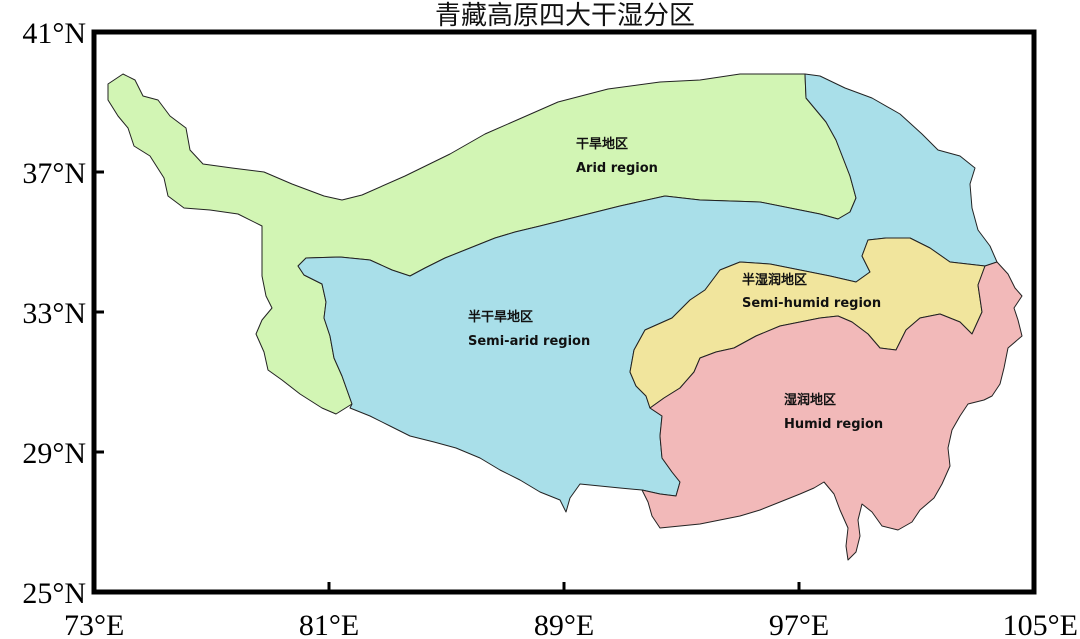 The width and height of the screenshot is (1080, 639). I want to click on y-tick-label: 25°N, so click(54, 593).